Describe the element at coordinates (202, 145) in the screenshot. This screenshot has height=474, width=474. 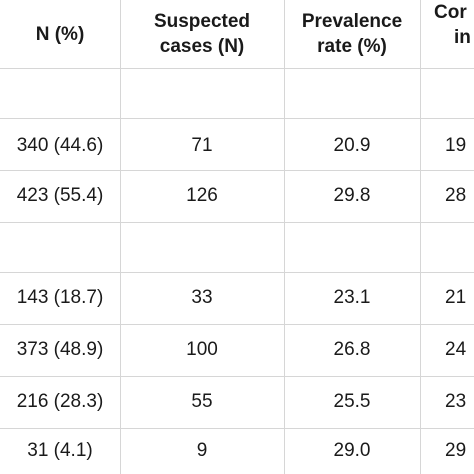
I see `cell-suspected: 71` at that location.